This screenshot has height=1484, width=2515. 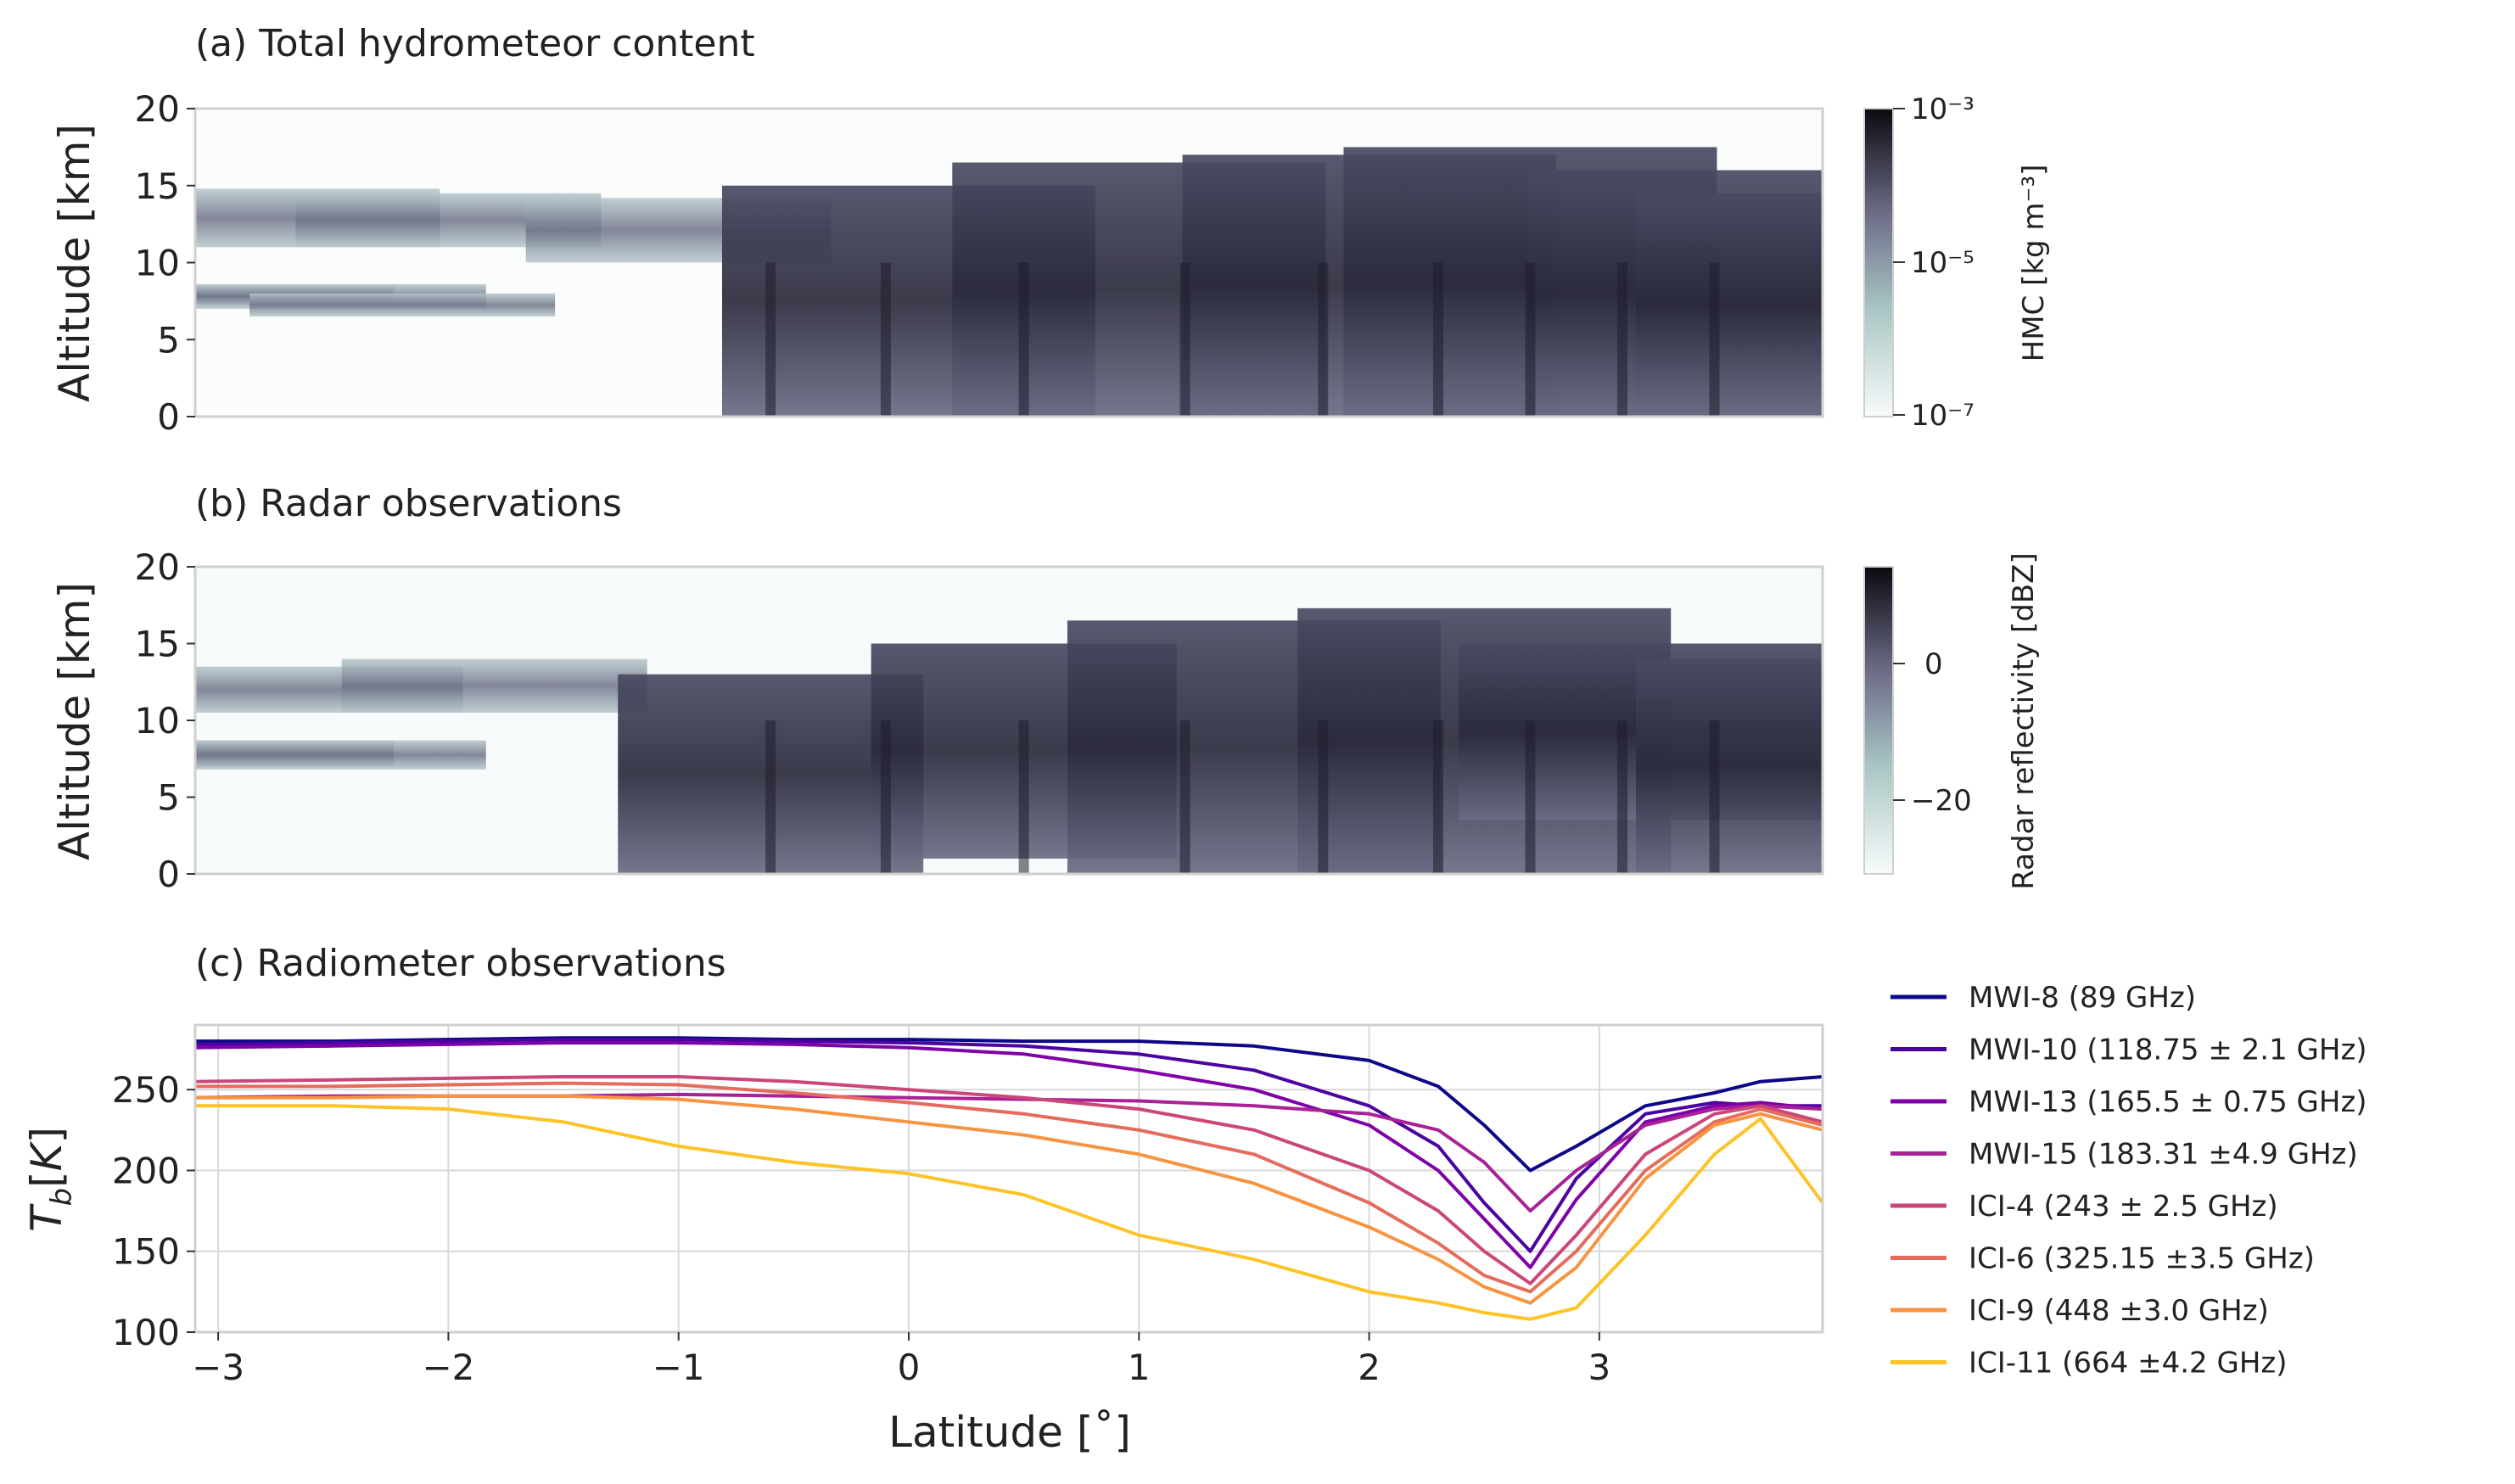 What do you see at coordinates (146, 1333) in the screenshot?
I see `ytick-label: 100` at bounding box center [146, 1333].